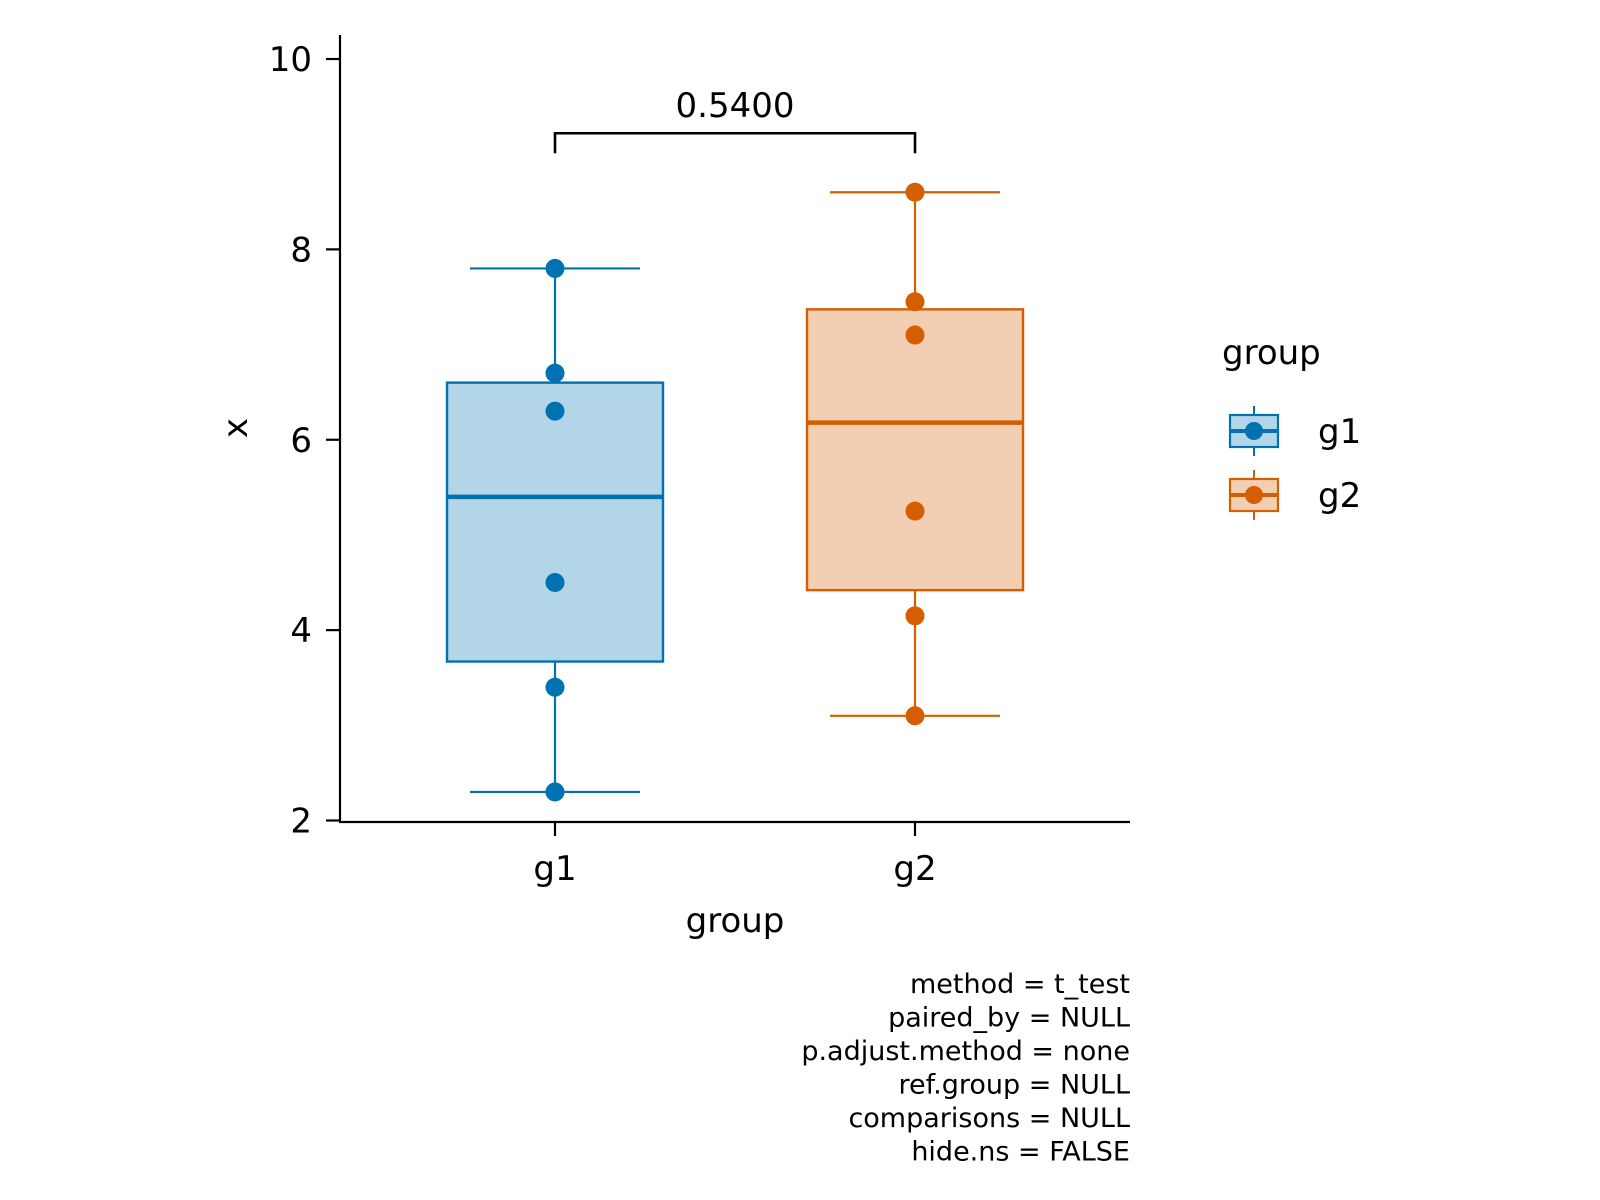 The image size is (1600, 1200). What do you see at coordinates (290, 60) in the screenshot?
I see `y-tick-label: 10` at bounding box center [290, 60].